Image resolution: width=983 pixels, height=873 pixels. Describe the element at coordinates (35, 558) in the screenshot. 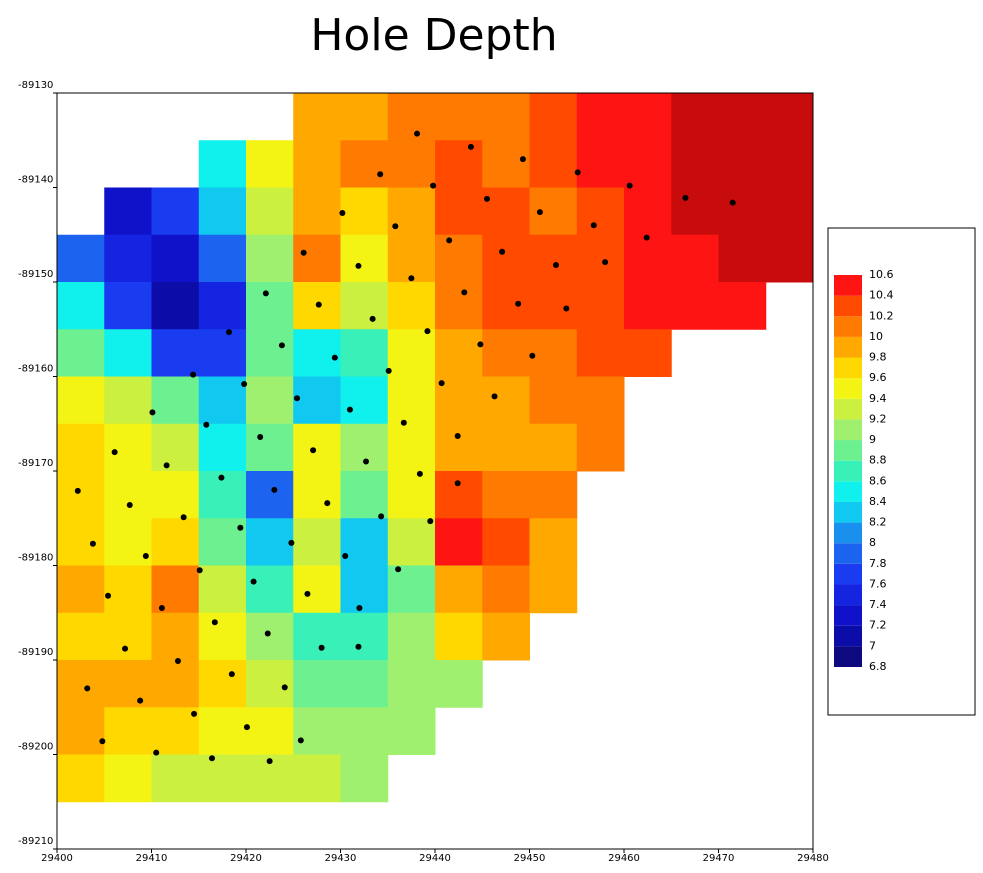

I see `y-tick-label: -89180` at that location.